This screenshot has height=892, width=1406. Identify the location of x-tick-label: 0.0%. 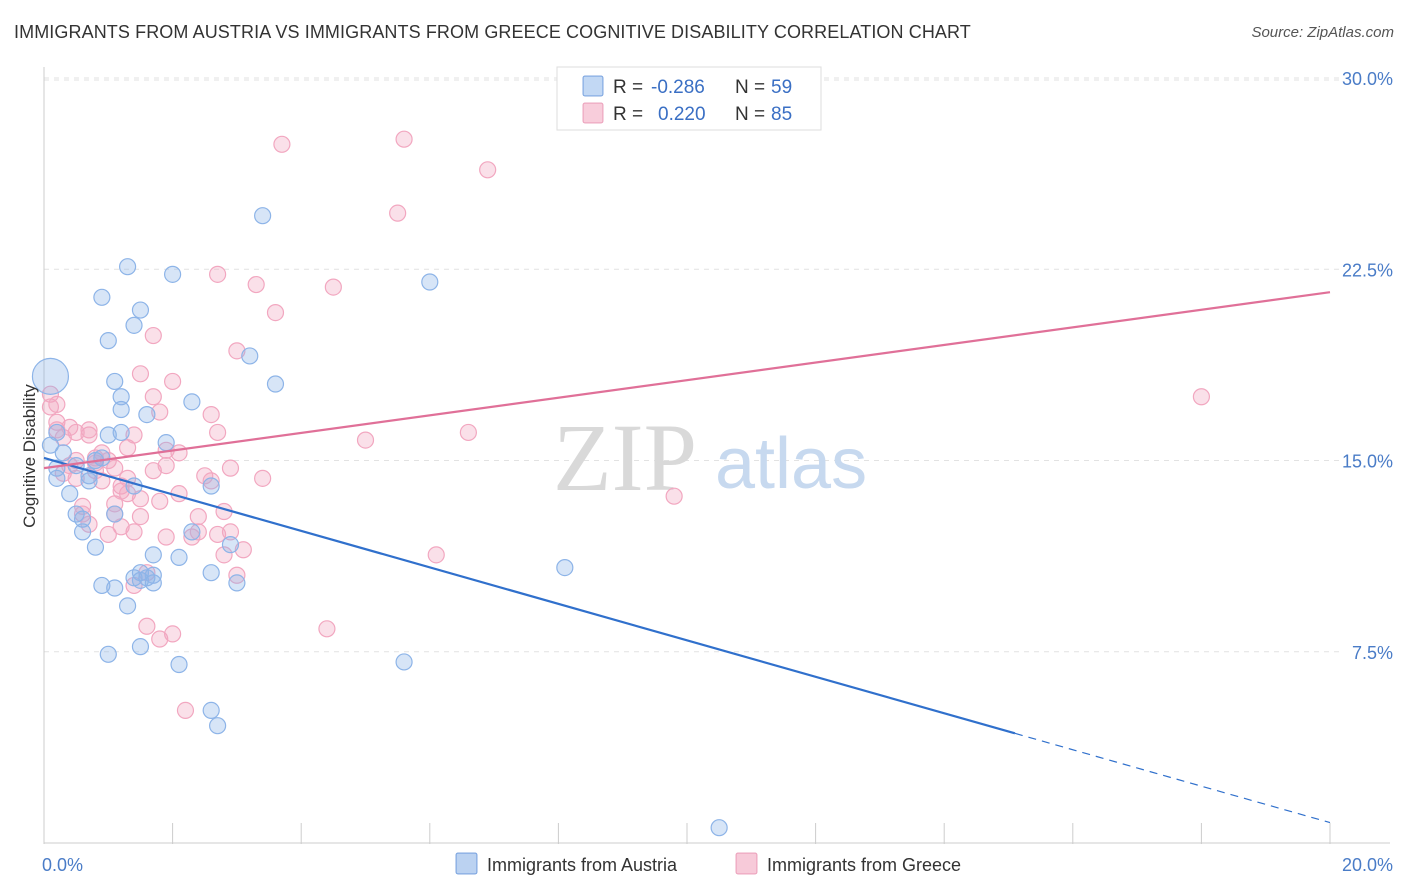
(62, 865).